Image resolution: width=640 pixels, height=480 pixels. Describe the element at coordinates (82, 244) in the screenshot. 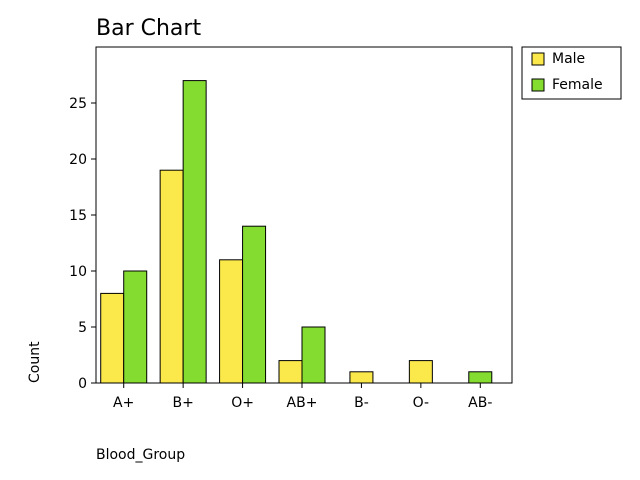

I see `y-axis: 0 5 10 15 20 25` at that location.